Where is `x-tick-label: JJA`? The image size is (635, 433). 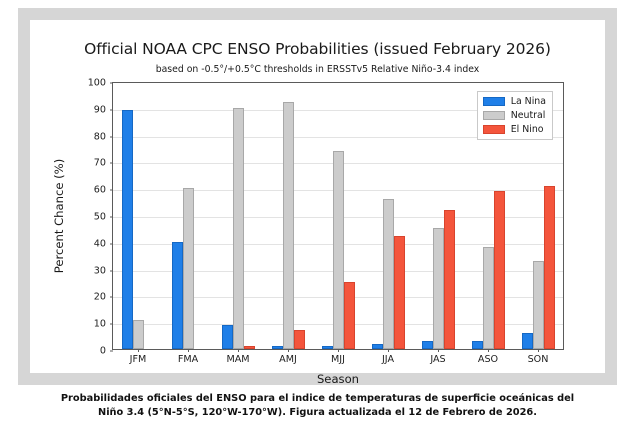 x-tick-label: JJA is located at coordinates (388, 359).